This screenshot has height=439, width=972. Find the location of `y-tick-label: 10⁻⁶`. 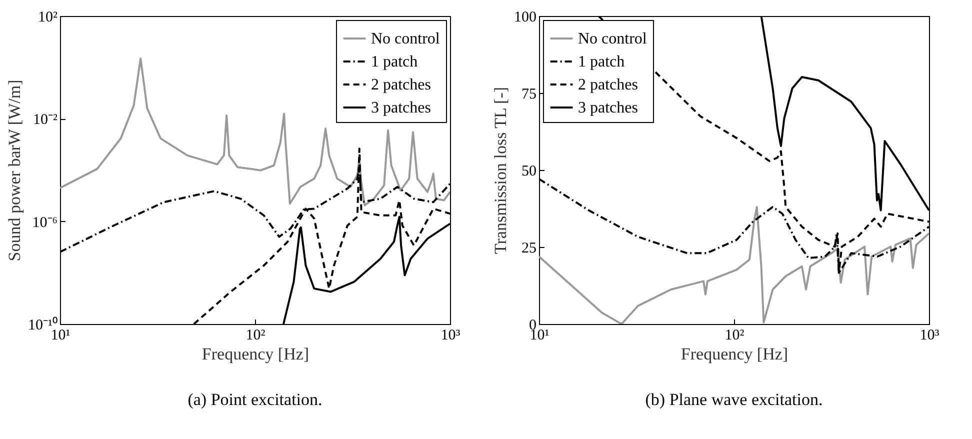

y-tick-label: 10⁻⁶ is located at coordinates (45, 222).